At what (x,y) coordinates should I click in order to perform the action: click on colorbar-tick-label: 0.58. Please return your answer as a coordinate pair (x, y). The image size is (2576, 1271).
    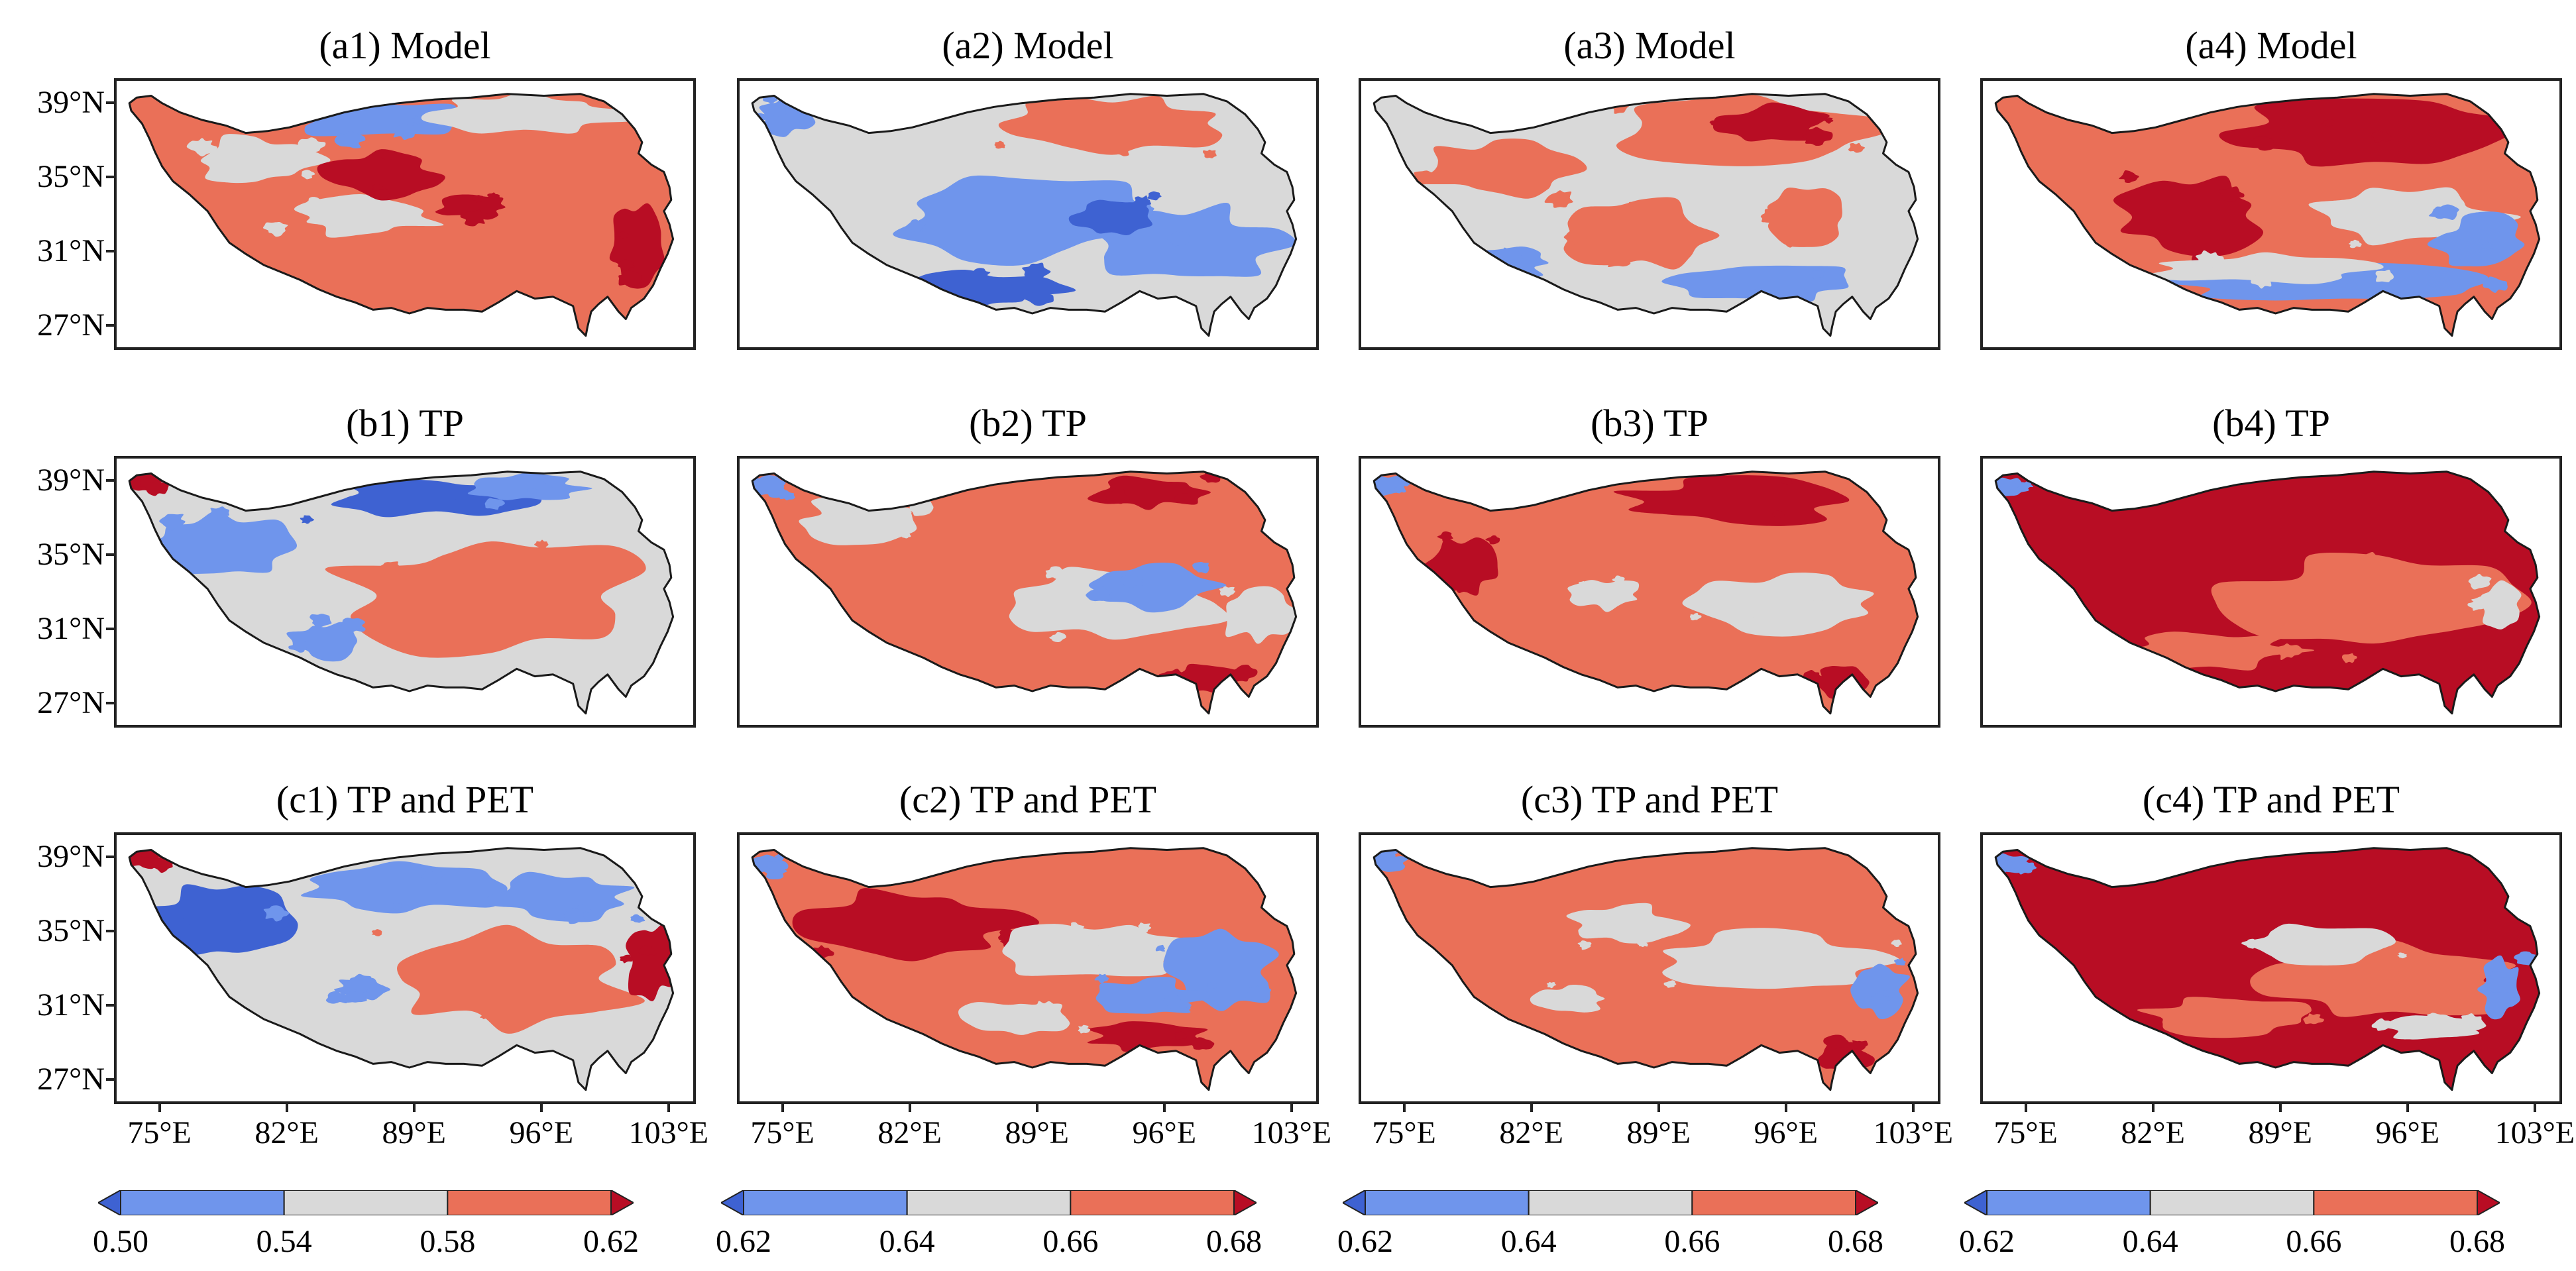
    Looking at the image, I should click on (448, 1241).